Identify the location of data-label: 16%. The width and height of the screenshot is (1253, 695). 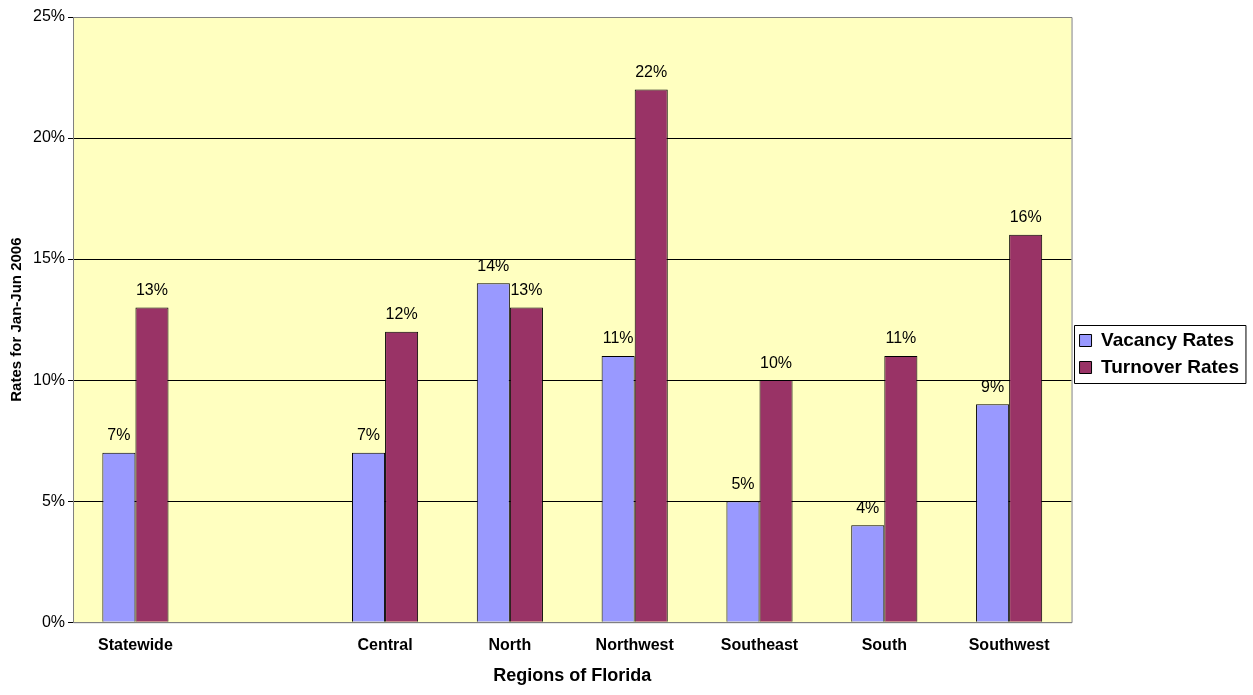
(1025, 217).